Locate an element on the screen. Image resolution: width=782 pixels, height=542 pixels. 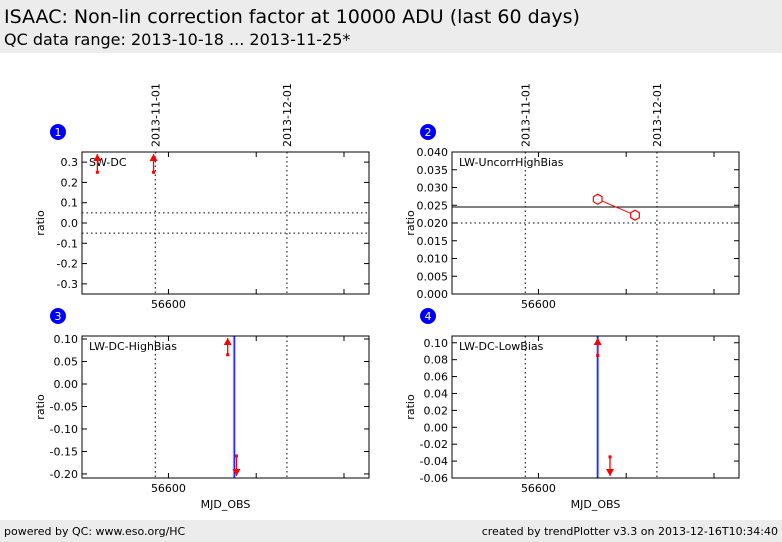
panel-number: 3 is located at coordinates (58, 316).